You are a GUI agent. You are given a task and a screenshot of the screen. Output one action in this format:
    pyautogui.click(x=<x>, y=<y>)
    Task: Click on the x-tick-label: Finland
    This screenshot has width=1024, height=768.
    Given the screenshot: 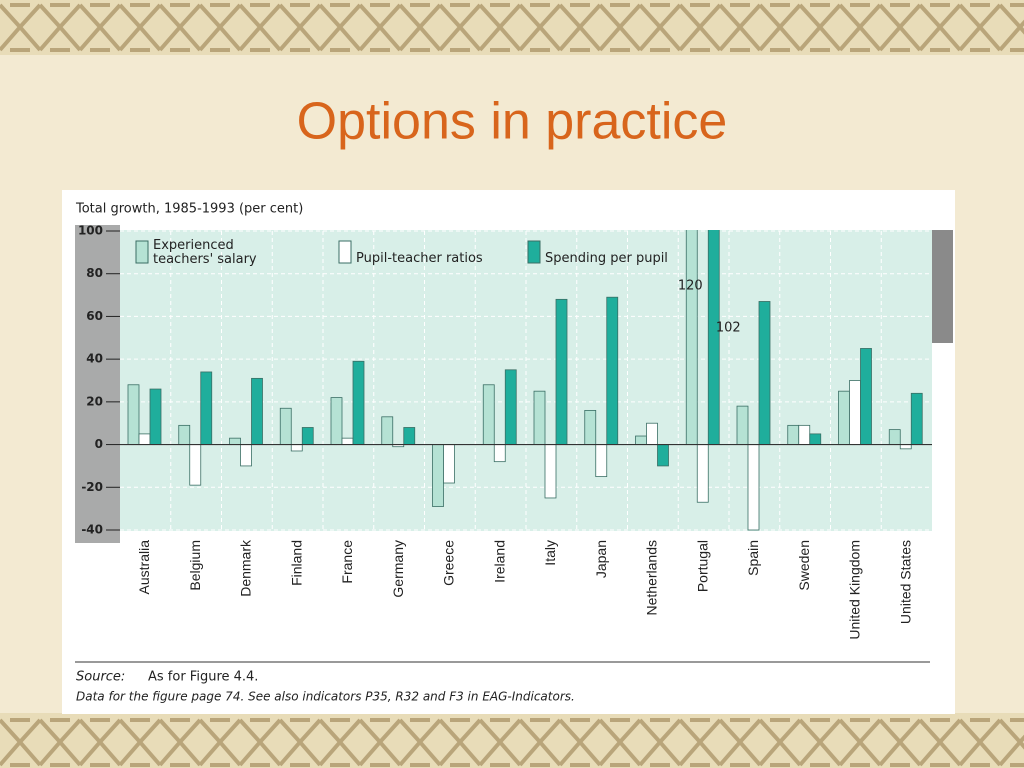 What is the action you would take?
    pyautogui.click(x=296, y=563)
    